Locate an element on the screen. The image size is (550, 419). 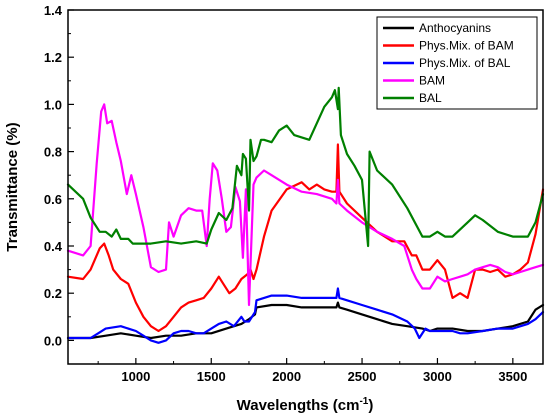
x-tick-label: 3500 is located at coordinates (512, 376).